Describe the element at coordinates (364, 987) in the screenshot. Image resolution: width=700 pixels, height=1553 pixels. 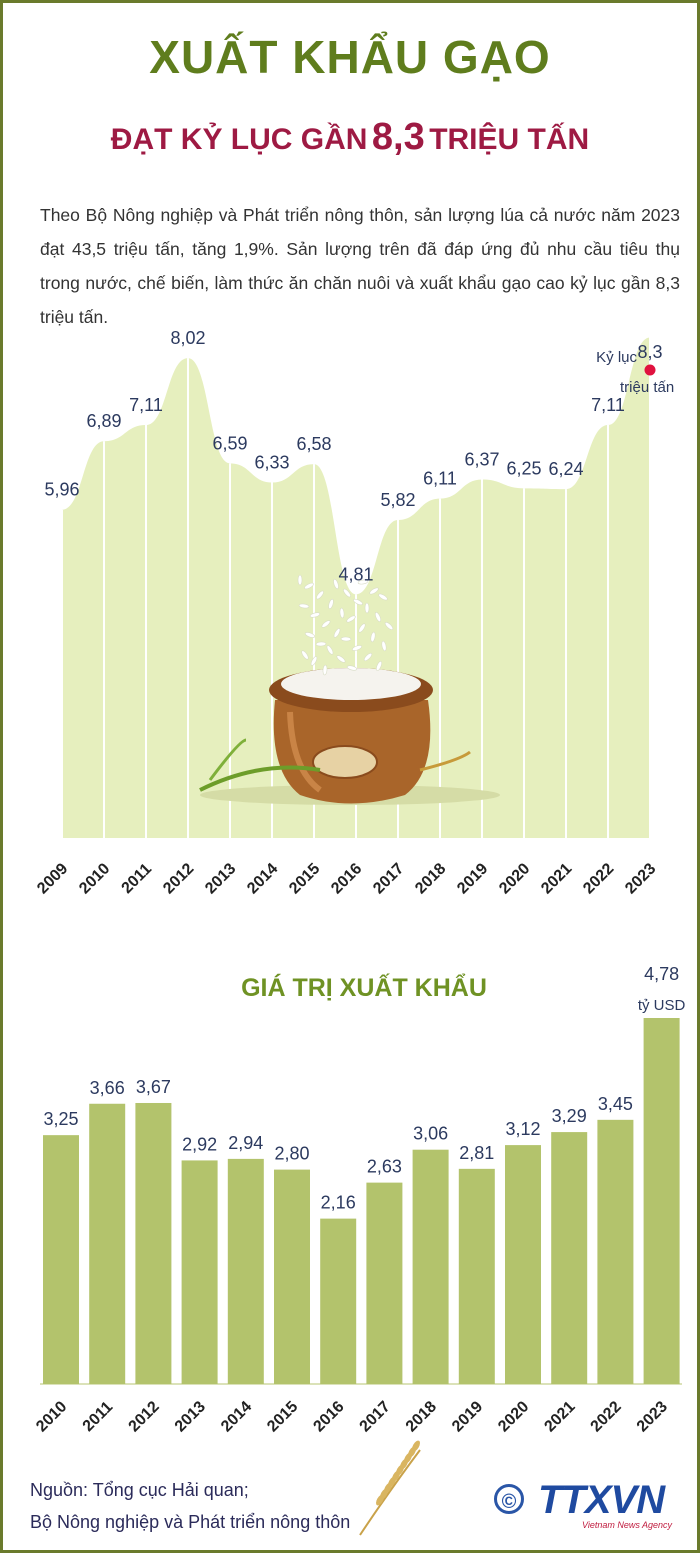
I see `chart-title: GIÁ TRỊ XUẤT KHẨU` at that location.